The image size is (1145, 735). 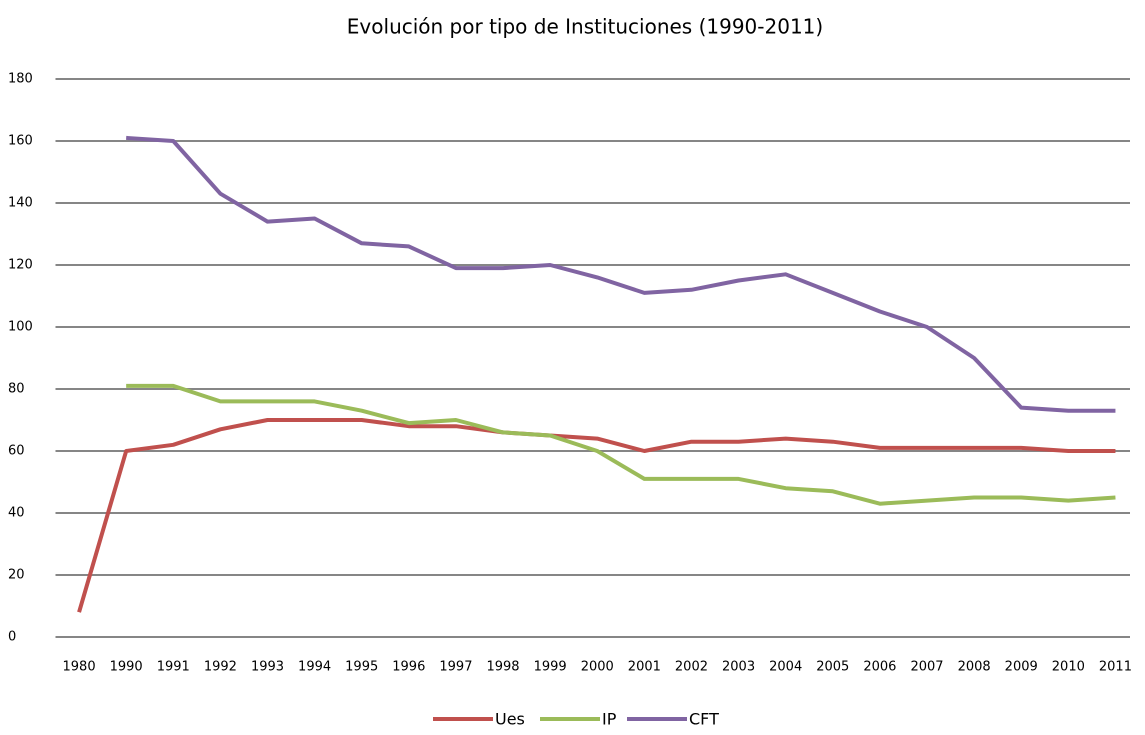 I want to click on x-tick-label: 1997, so click(x=455, y=667).